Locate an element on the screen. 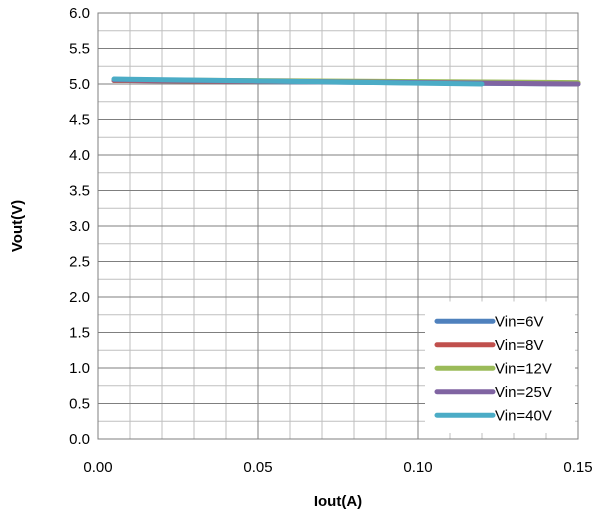  x-tick-label: 0.05 is located at coordinates (257, 467).